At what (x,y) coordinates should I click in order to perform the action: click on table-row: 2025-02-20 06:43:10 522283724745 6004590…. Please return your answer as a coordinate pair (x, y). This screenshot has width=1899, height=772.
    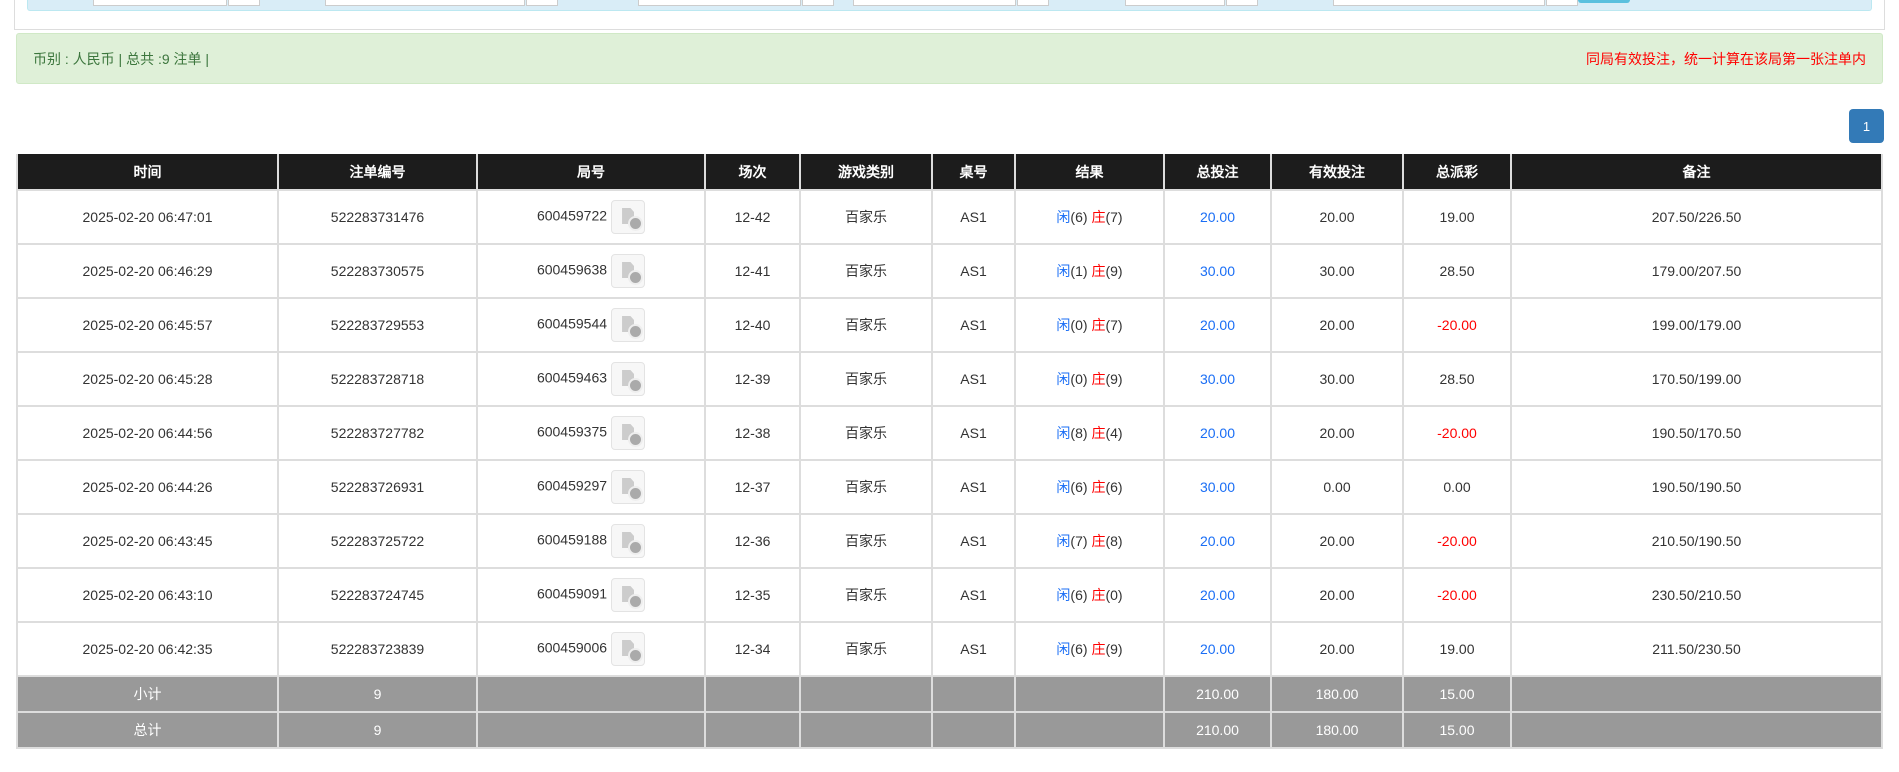
    Looking at the image, I should click on (949, 595).